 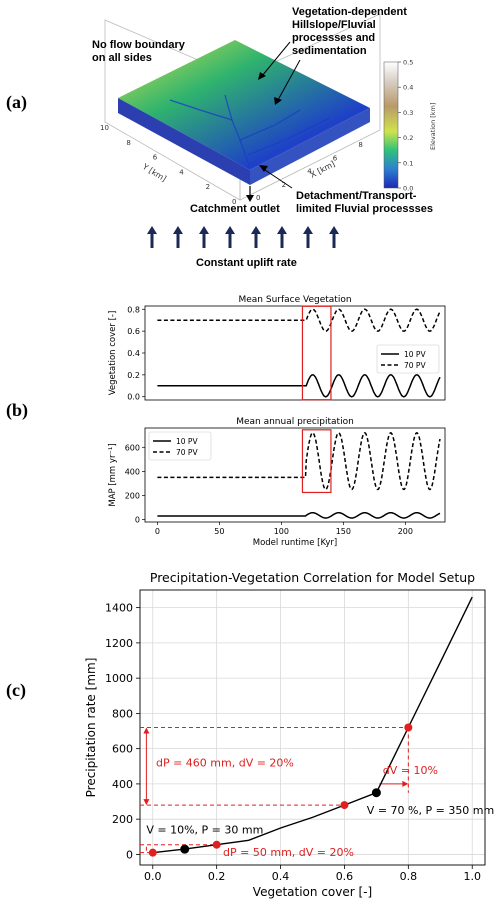 What do you see at coordinates (246, 263) in the screenshot?
I see `uplift-annotation: Constant uplift rate` at bounding box center [246, 263].